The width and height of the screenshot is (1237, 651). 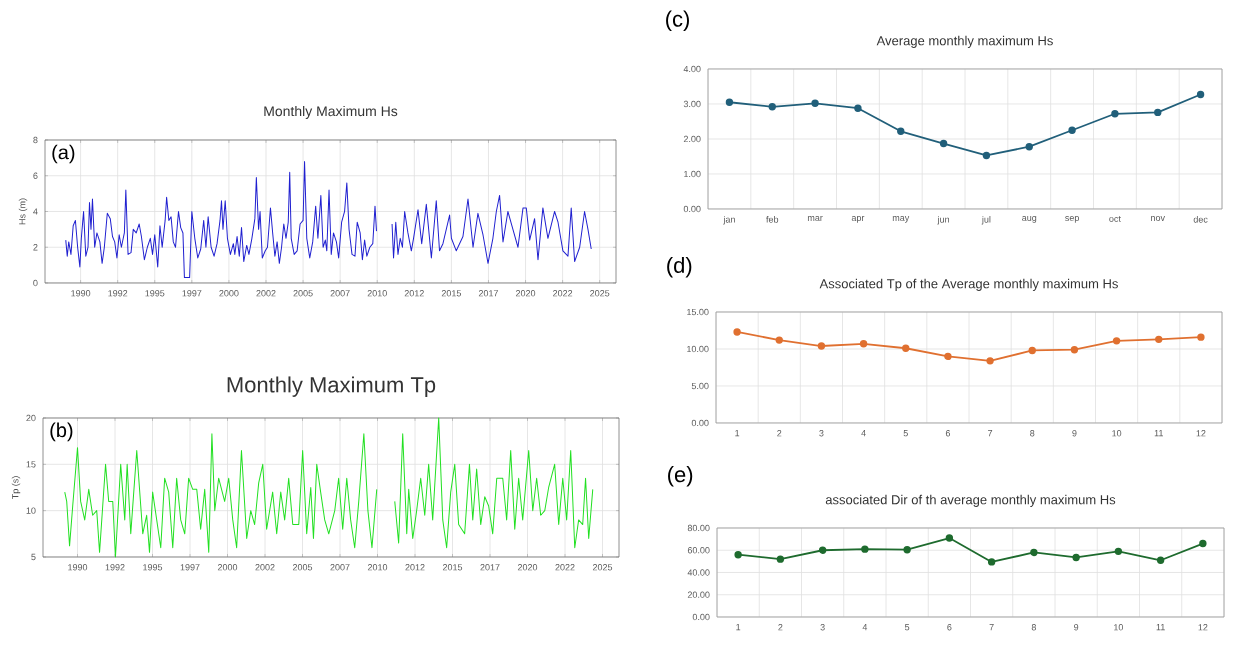 I want to click on x-tick-label: apr, so click(x=858, y=219).